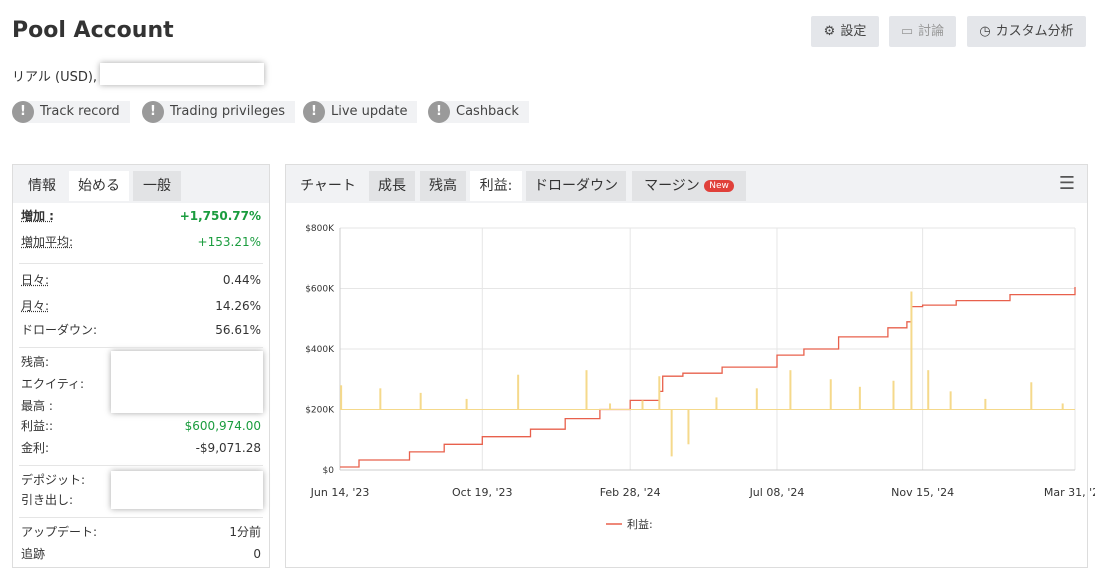 Image resolution: width=1095 pixels, height=580 pixels. What do you see at coordinates (35, 280) in the screenshot?
I see `stat-label: 日々:` at bounding box center [35, 280].